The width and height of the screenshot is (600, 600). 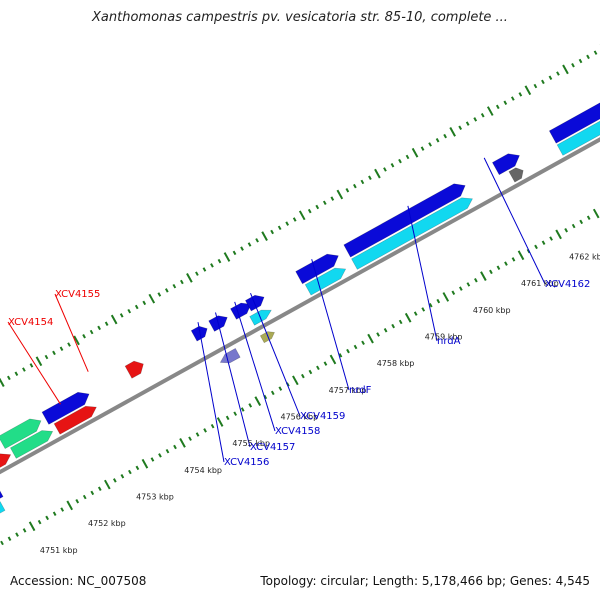 I want to click on feature-green-a, so click(x=21, y=434).